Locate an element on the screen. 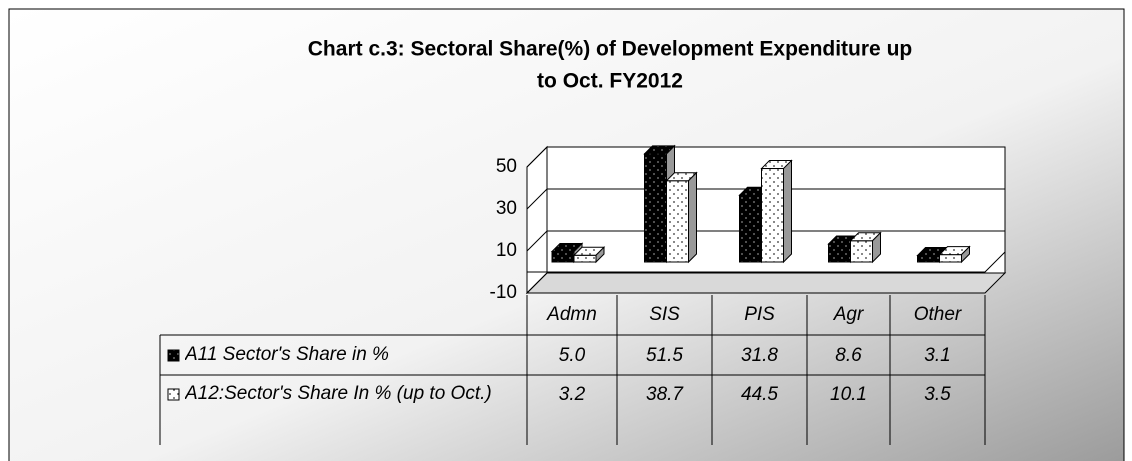  data-label: 31.8 is located at coordinates (759, 355).